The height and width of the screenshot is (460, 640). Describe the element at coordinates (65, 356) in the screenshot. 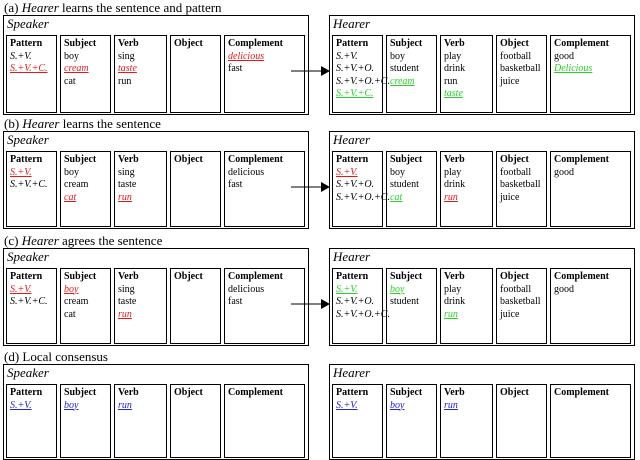

I see `section-title-suffix: Local consensus` at that location.